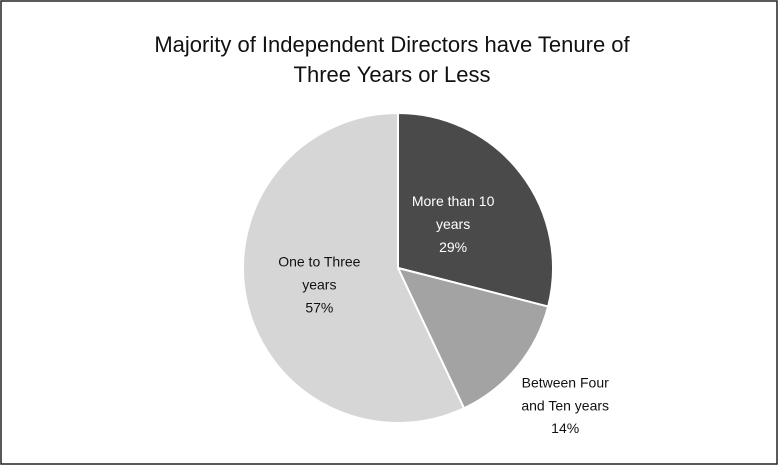 The width and height of the screenshot is (779, 466). What do you see at coordinates (565, 393) in the screenshot?
I see `slice-label: Between Four and Ten years` at bounding box center [565, 393].